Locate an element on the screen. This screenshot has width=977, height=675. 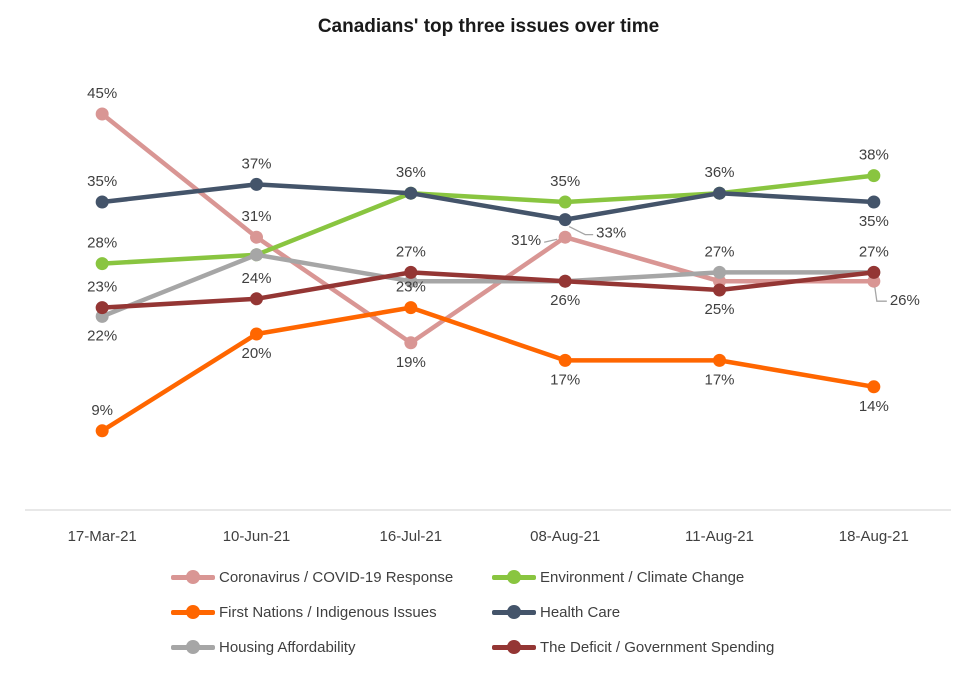
data-point-label: 25% is located at coordinates (719, 309).